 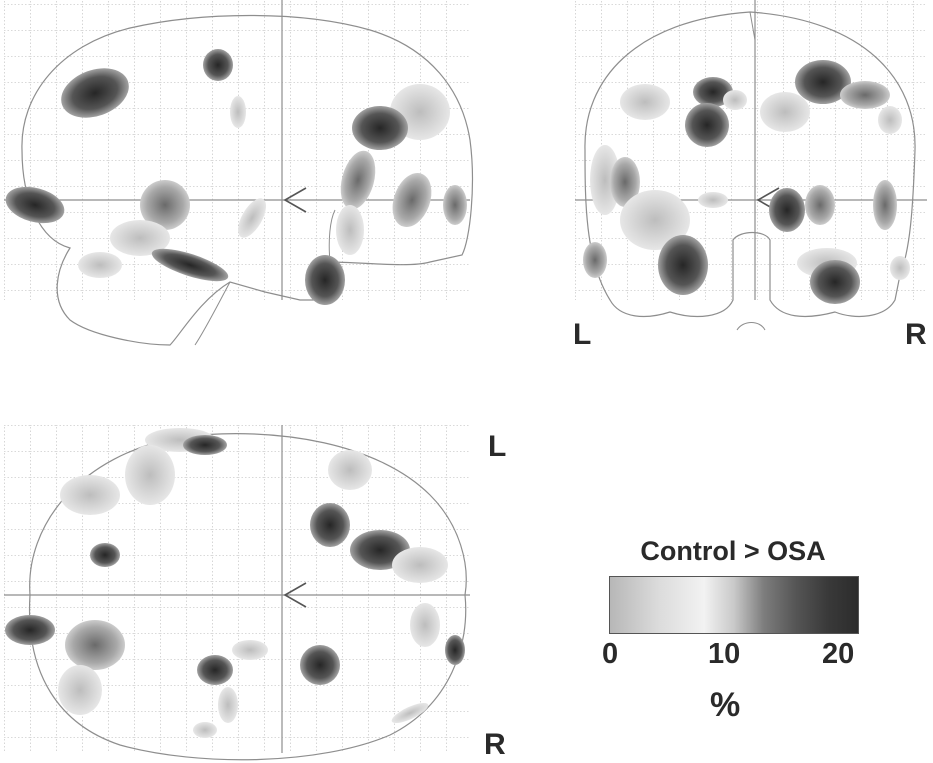 I want to click on coronal-right-label: R, so click(x=916, y=334).